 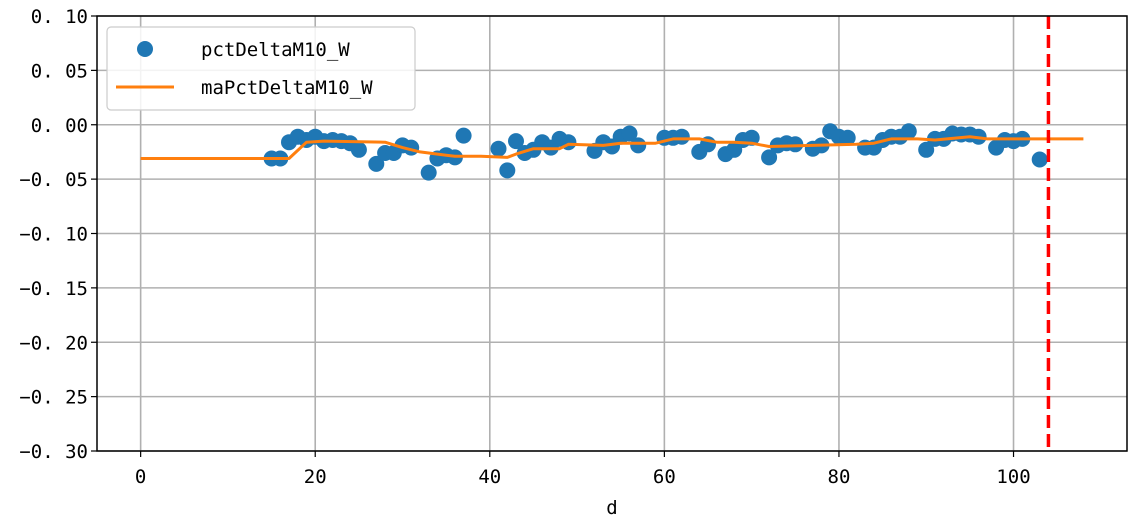 What do you see at coordinates (140, 477) in the screenshot?
I see `x-tick-label: 0` at bounding box center [140, 477].